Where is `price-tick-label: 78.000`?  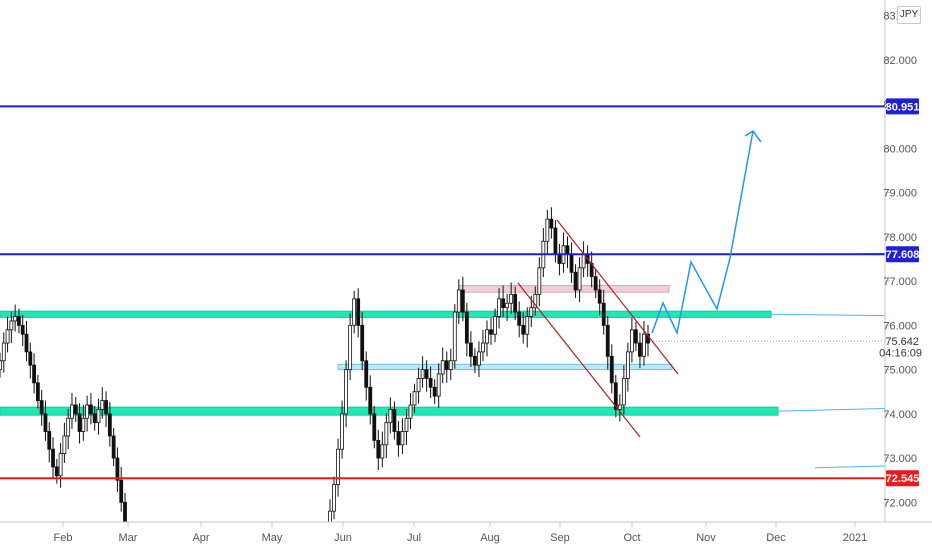
price-tick-label: 78.000 is located at coordinates (900, 238).